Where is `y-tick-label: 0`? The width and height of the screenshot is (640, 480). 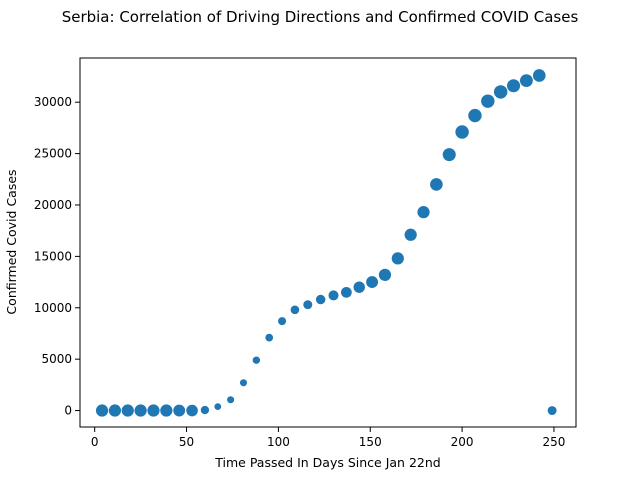 y-tick-label: 0 is located at coordinates (68, 411).